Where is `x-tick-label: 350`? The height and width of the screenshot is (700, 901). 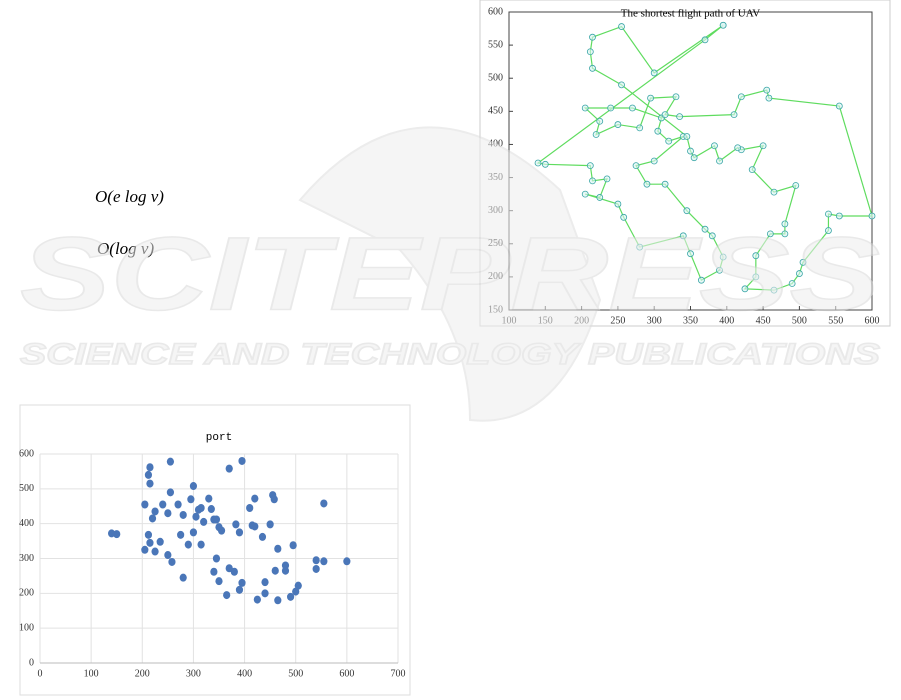
x-tick-label: 350 is located at coordinates (690, 320).